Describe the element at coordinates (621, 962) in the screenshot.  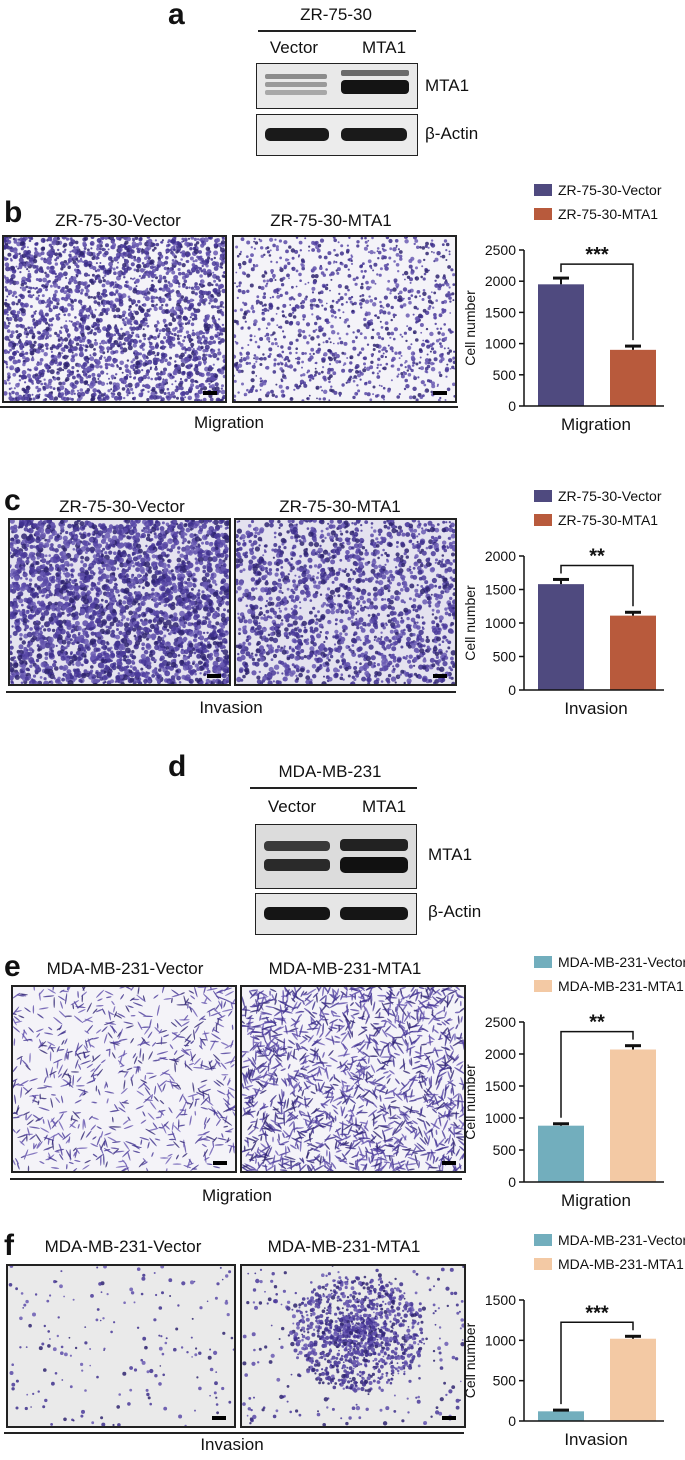
I see `legend-label-1: MDA-MB-231-Vector` at that location.